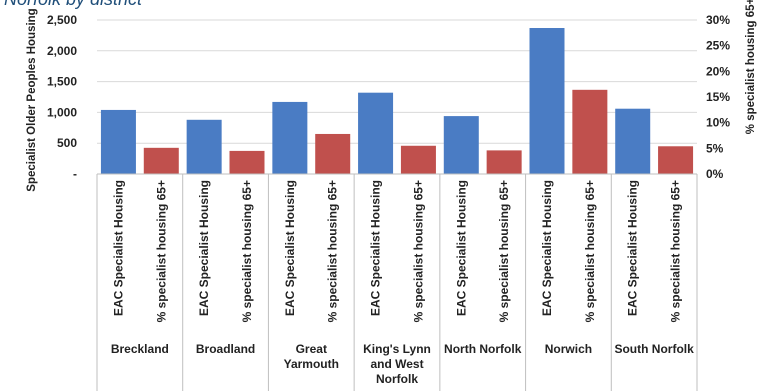 Image resolution: width=763 pixels, height=391 pixels. What do you see at coordinates (62, 20) in the screenshot?
I see `left-tick-label: 2,500` at bounding box center [62, 20].